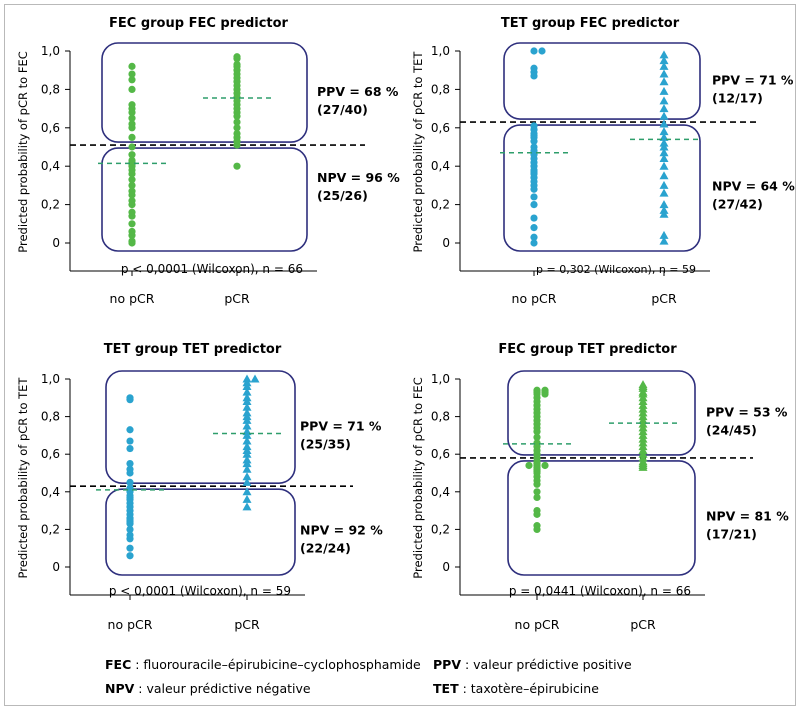  What do you see at coordinates (731, 533) in the screenshot?
I see `npv-fraction: (17/21)` at bounding box center [731, 533].